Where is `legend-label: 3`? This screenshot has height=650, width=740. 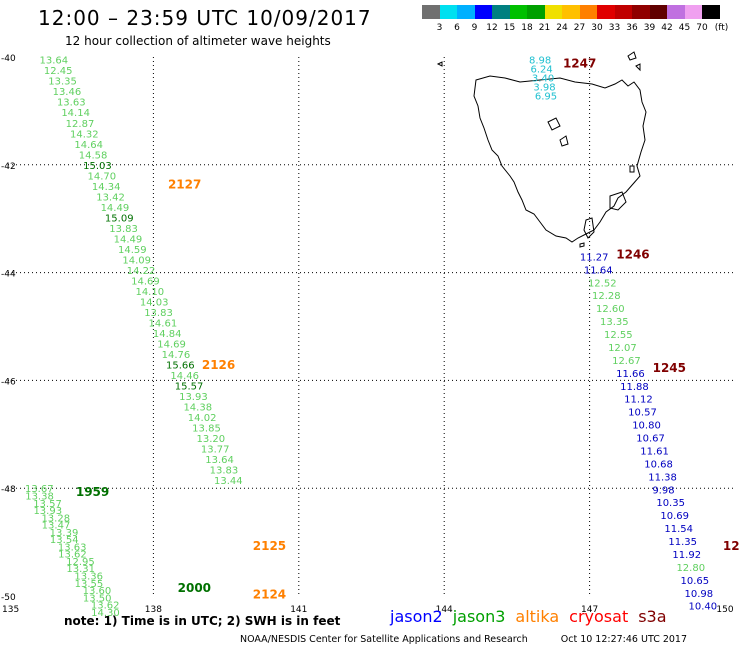 legend-label: 3 is located at coordinates (439, 28).